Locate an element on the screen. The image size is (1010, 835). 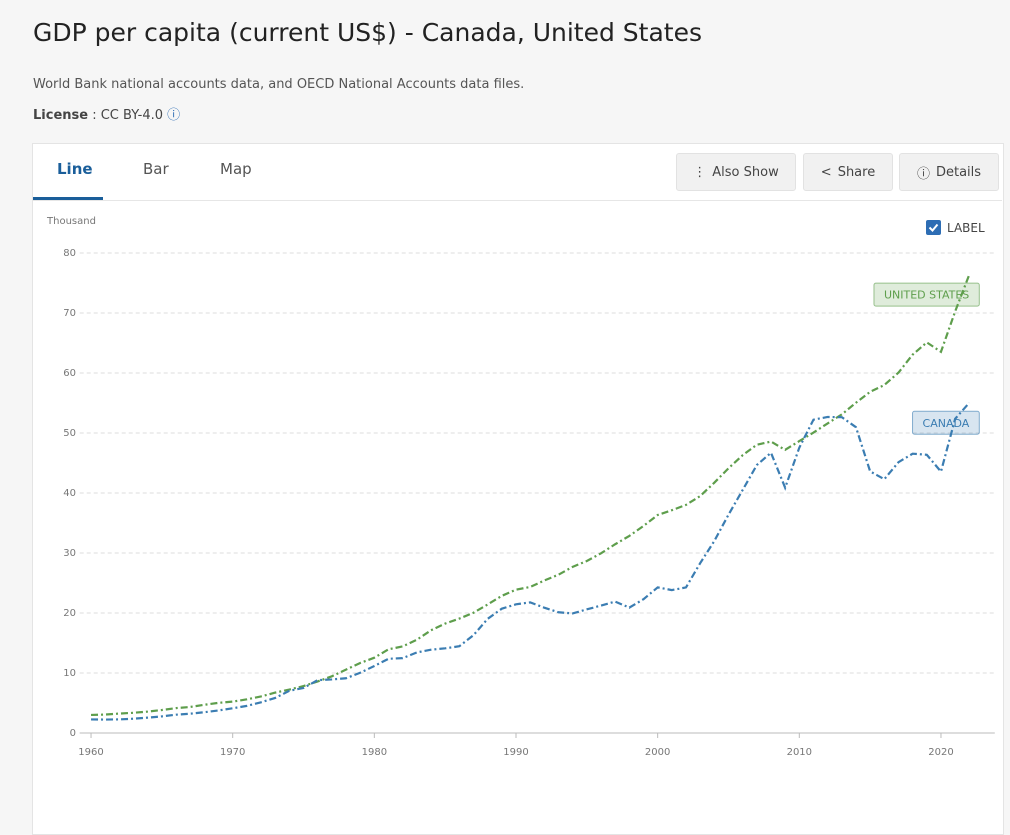
toggle-label: LABEL is located at coordinates (966, 227).